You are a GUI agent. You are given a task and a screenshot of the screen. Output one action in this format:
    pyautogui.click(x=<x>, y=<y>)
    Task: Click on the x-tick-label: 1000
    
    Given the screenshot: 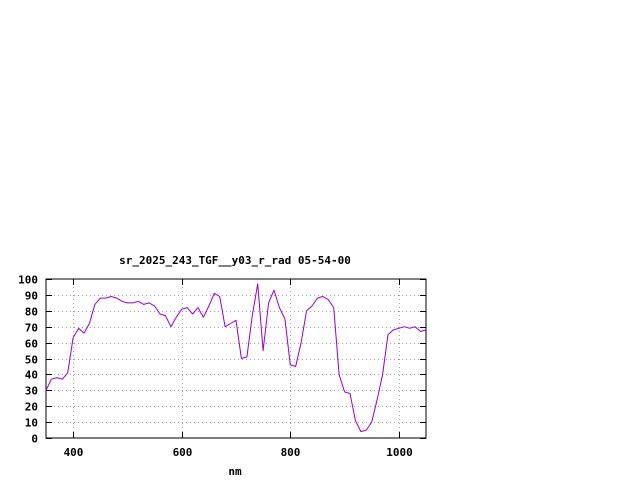 What is the action you would take?
    pyautogui.click(x=399, y=452)
    